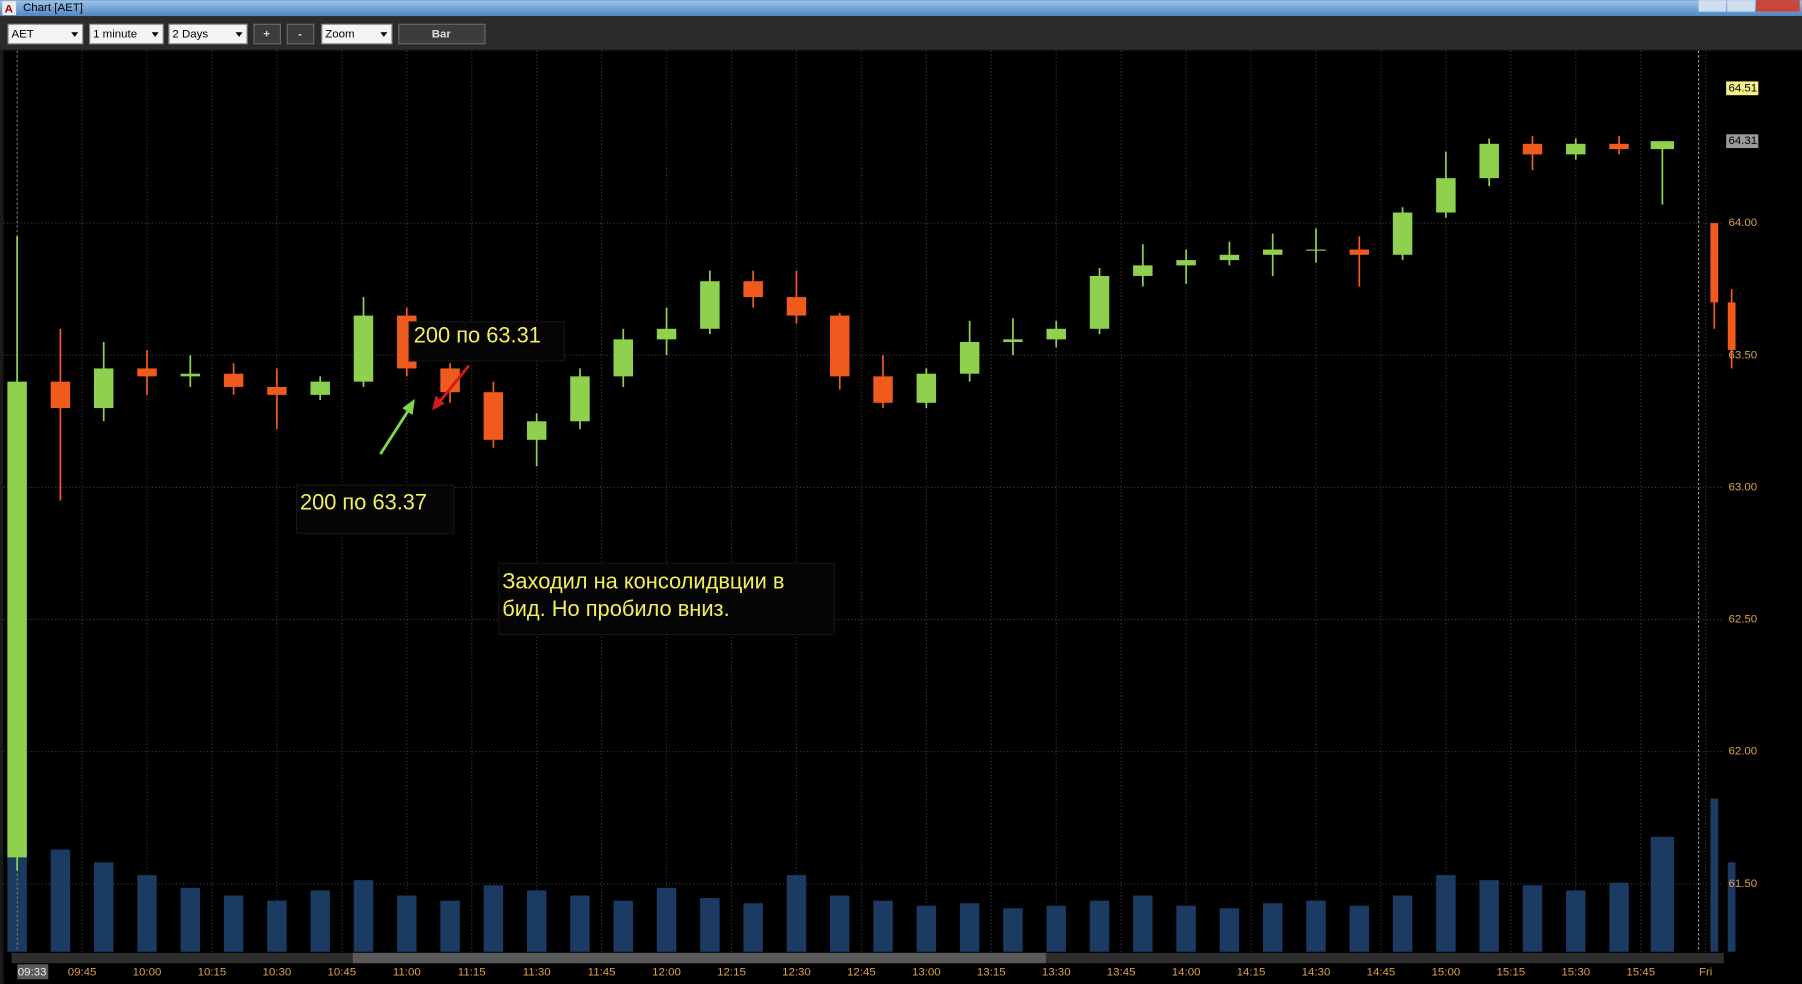  I want to click on zoom-out-button, so click(300, 34).